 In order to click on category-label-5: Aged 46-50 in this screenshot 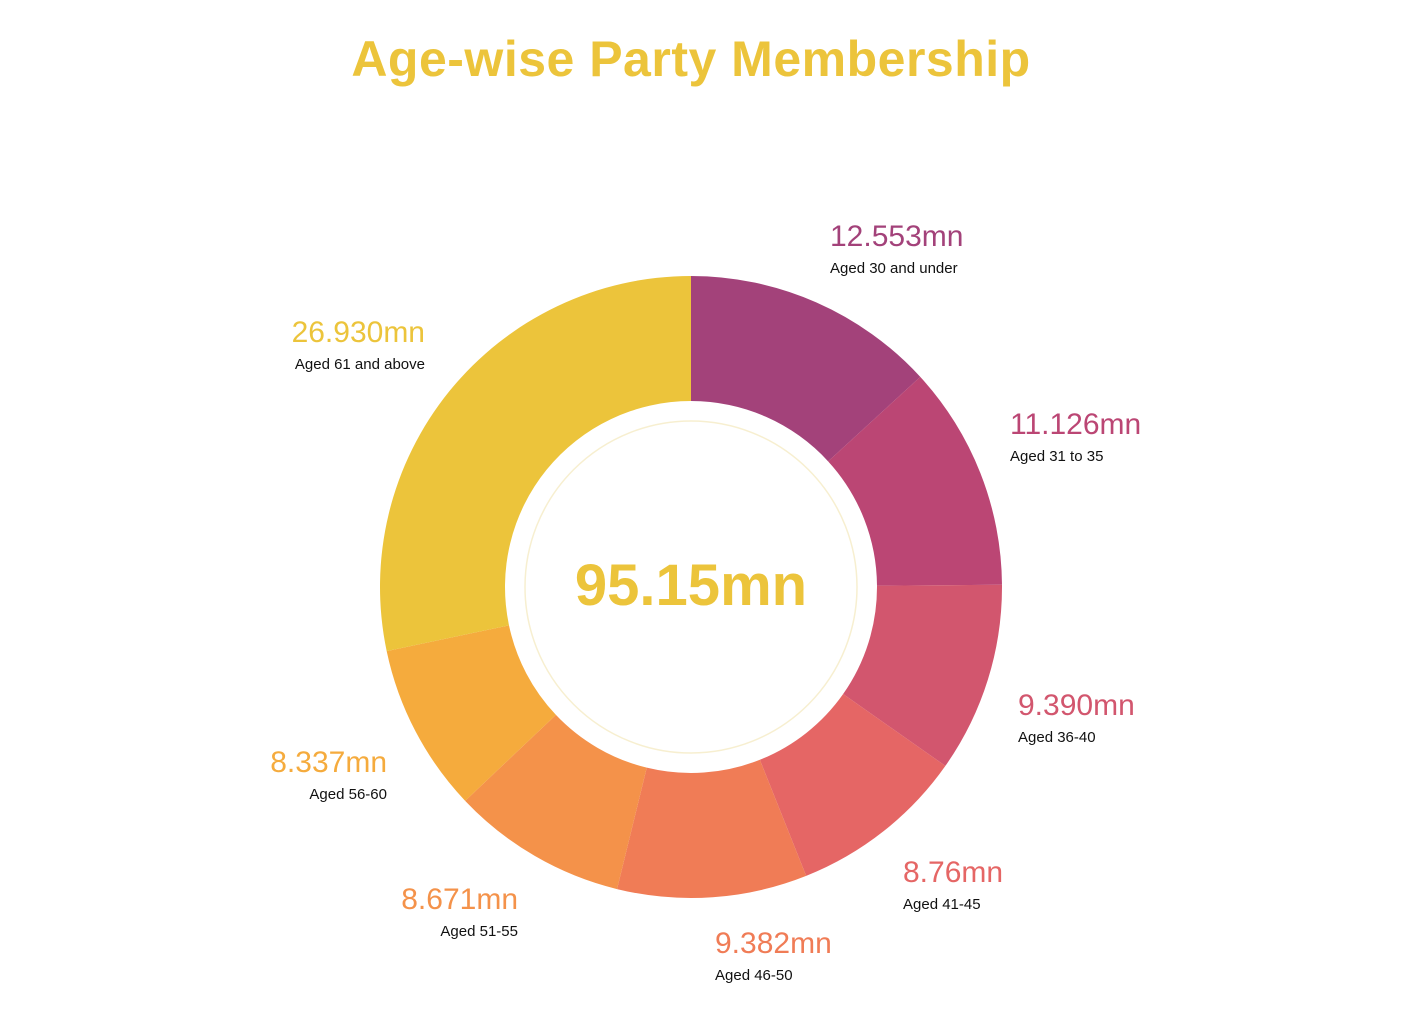, I will do `click(754, 975)`.